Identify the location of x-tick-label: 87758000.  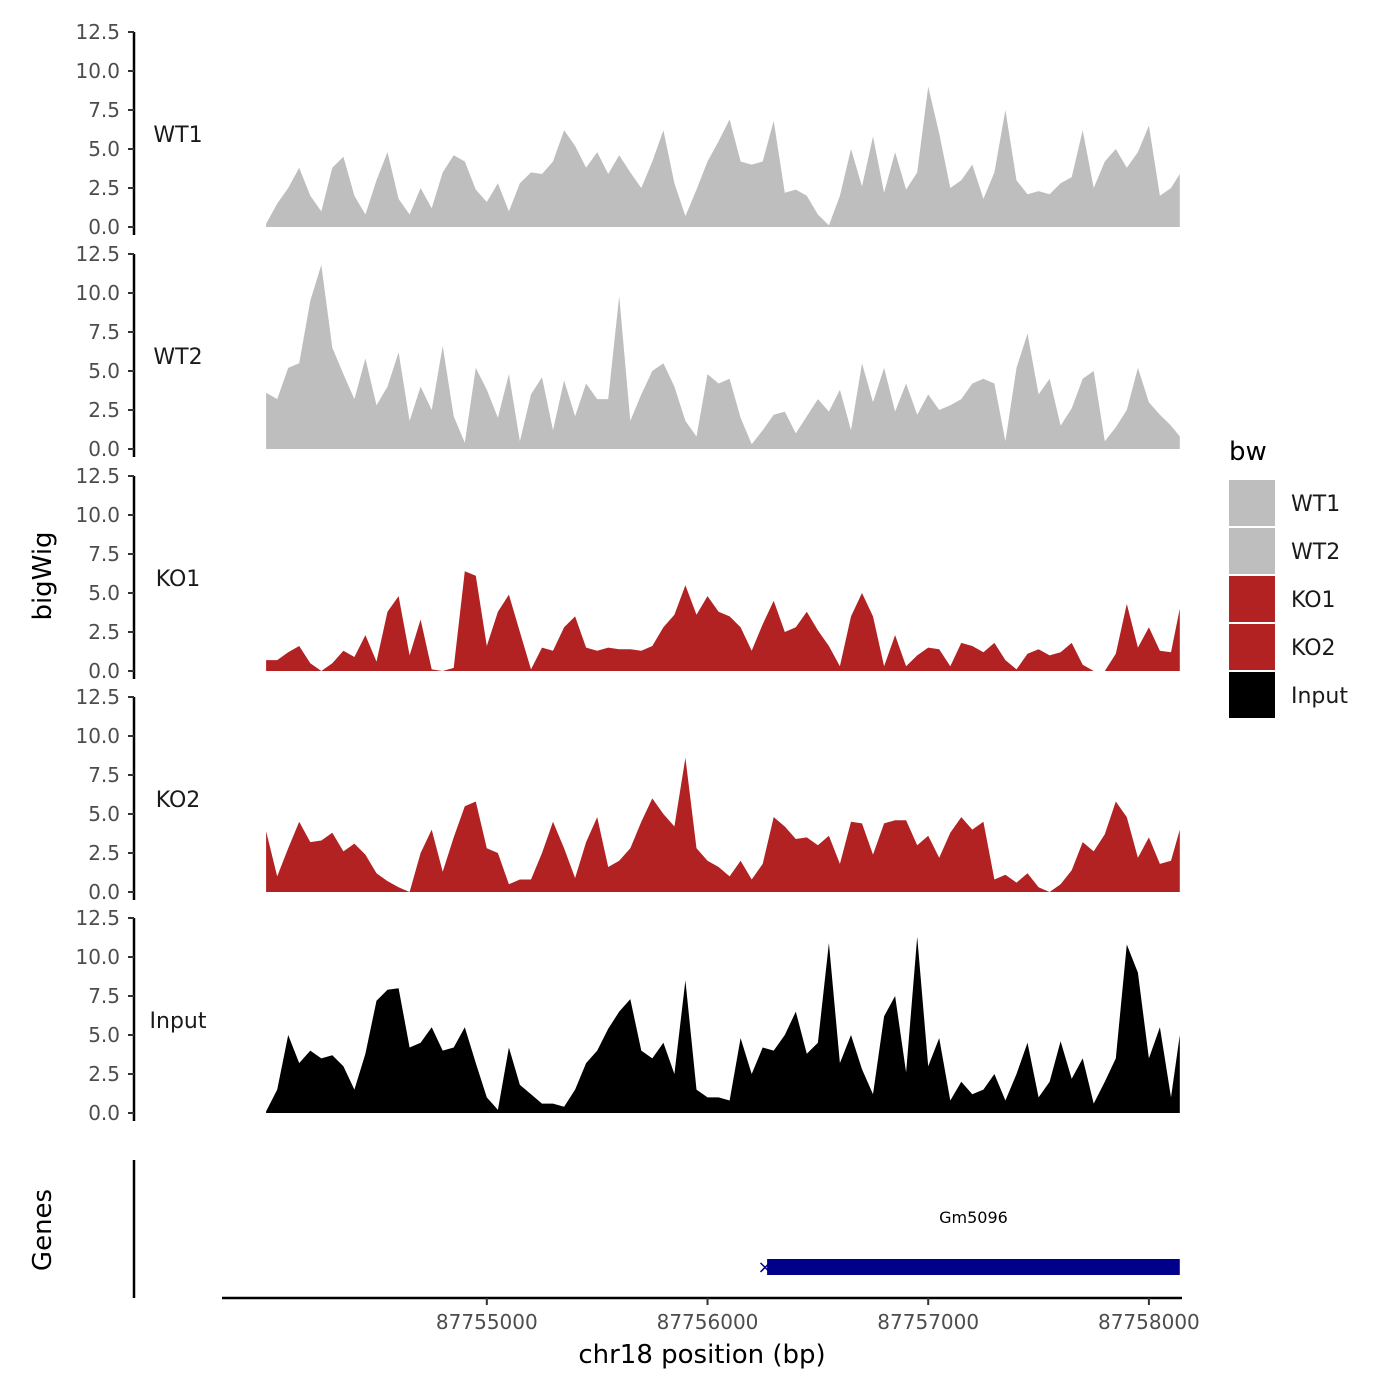
(1149, 1322).